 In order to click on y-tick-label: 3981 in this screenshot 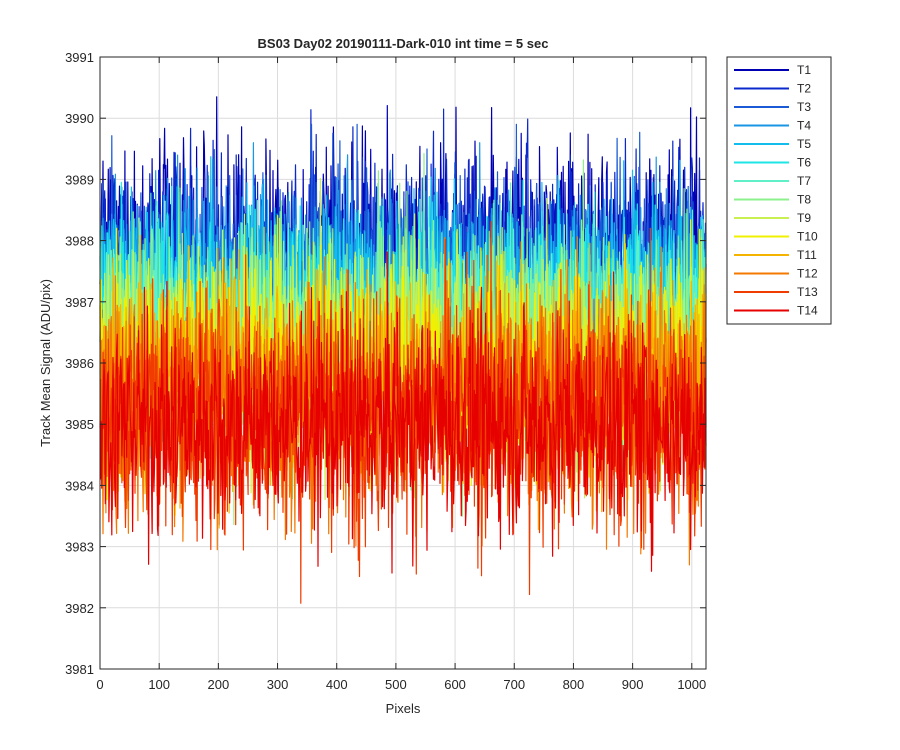, I will do `click(79, 669)`.